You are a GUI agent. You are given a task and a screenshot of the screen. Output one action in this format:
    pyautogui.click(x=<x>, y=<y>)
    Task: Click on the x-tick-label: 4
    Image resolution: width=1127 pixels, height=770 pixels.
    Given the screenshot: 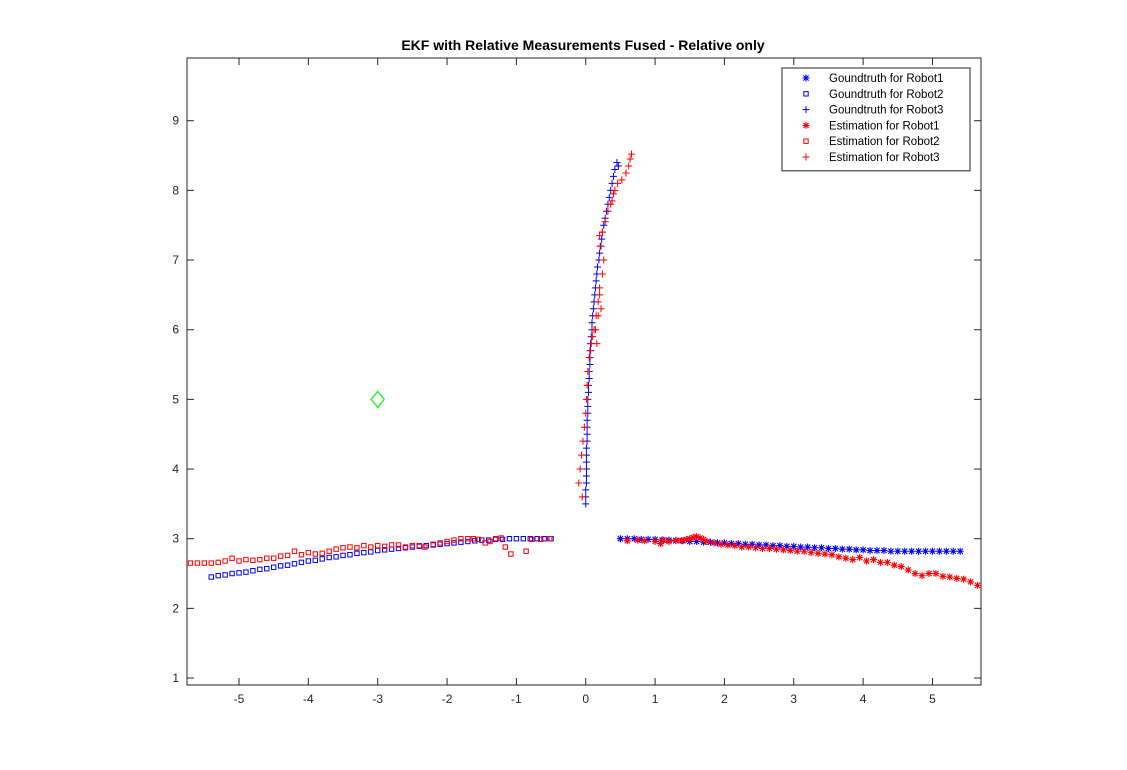 What is the action you would take?
    pyautogui.click(x=863, y=699)
    